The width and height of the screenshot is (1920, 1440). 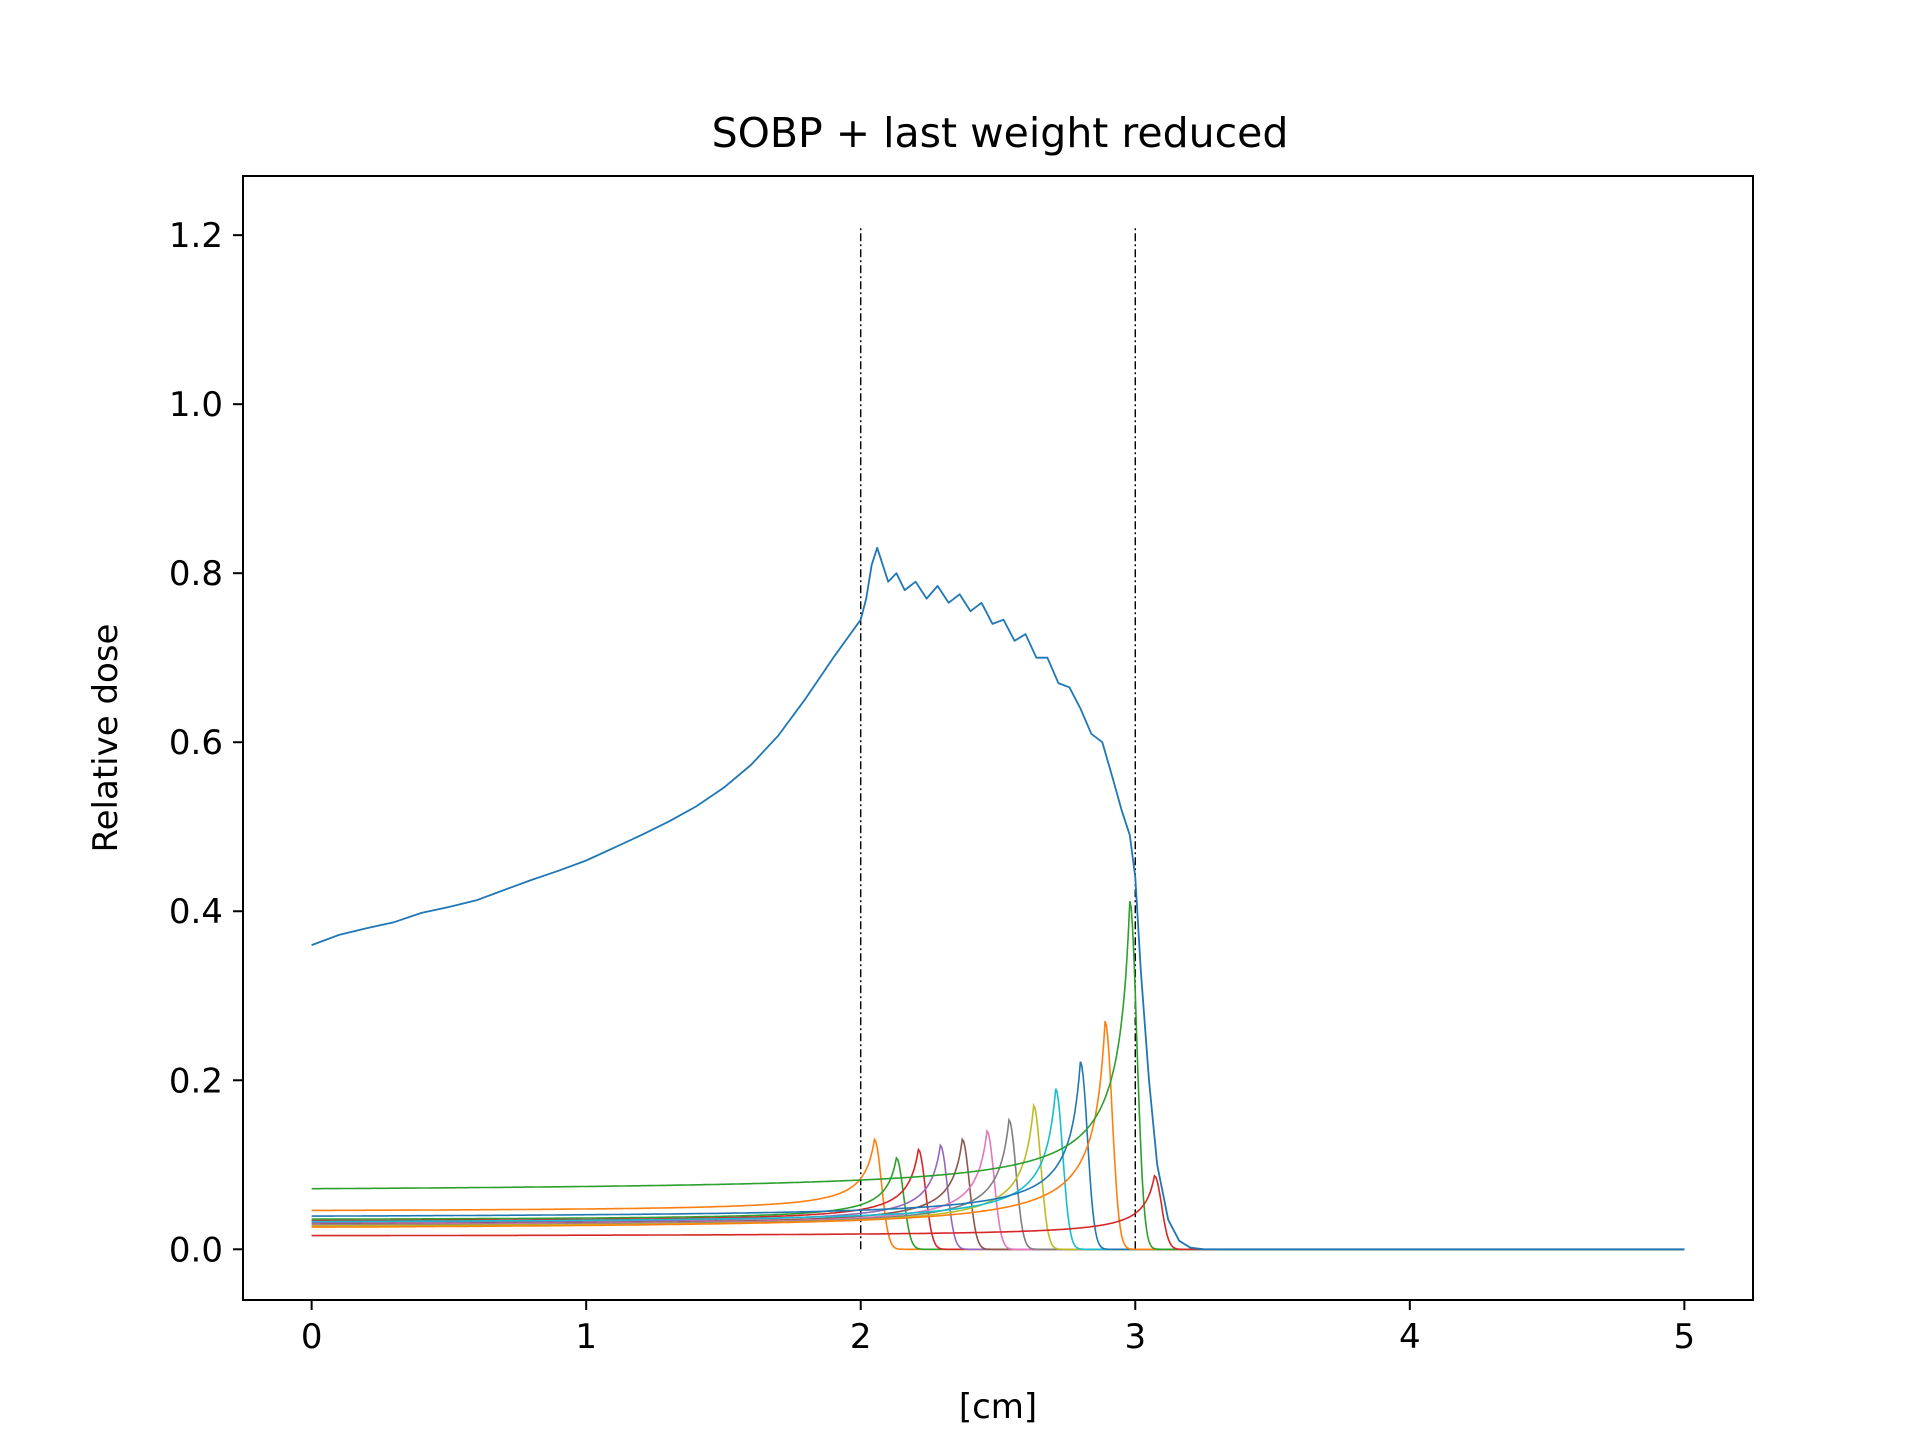 What do you see at coordinates (196, 743) in the screenshot?
I see `y-tick-label: 0.6` at bounding box center [196, 743].